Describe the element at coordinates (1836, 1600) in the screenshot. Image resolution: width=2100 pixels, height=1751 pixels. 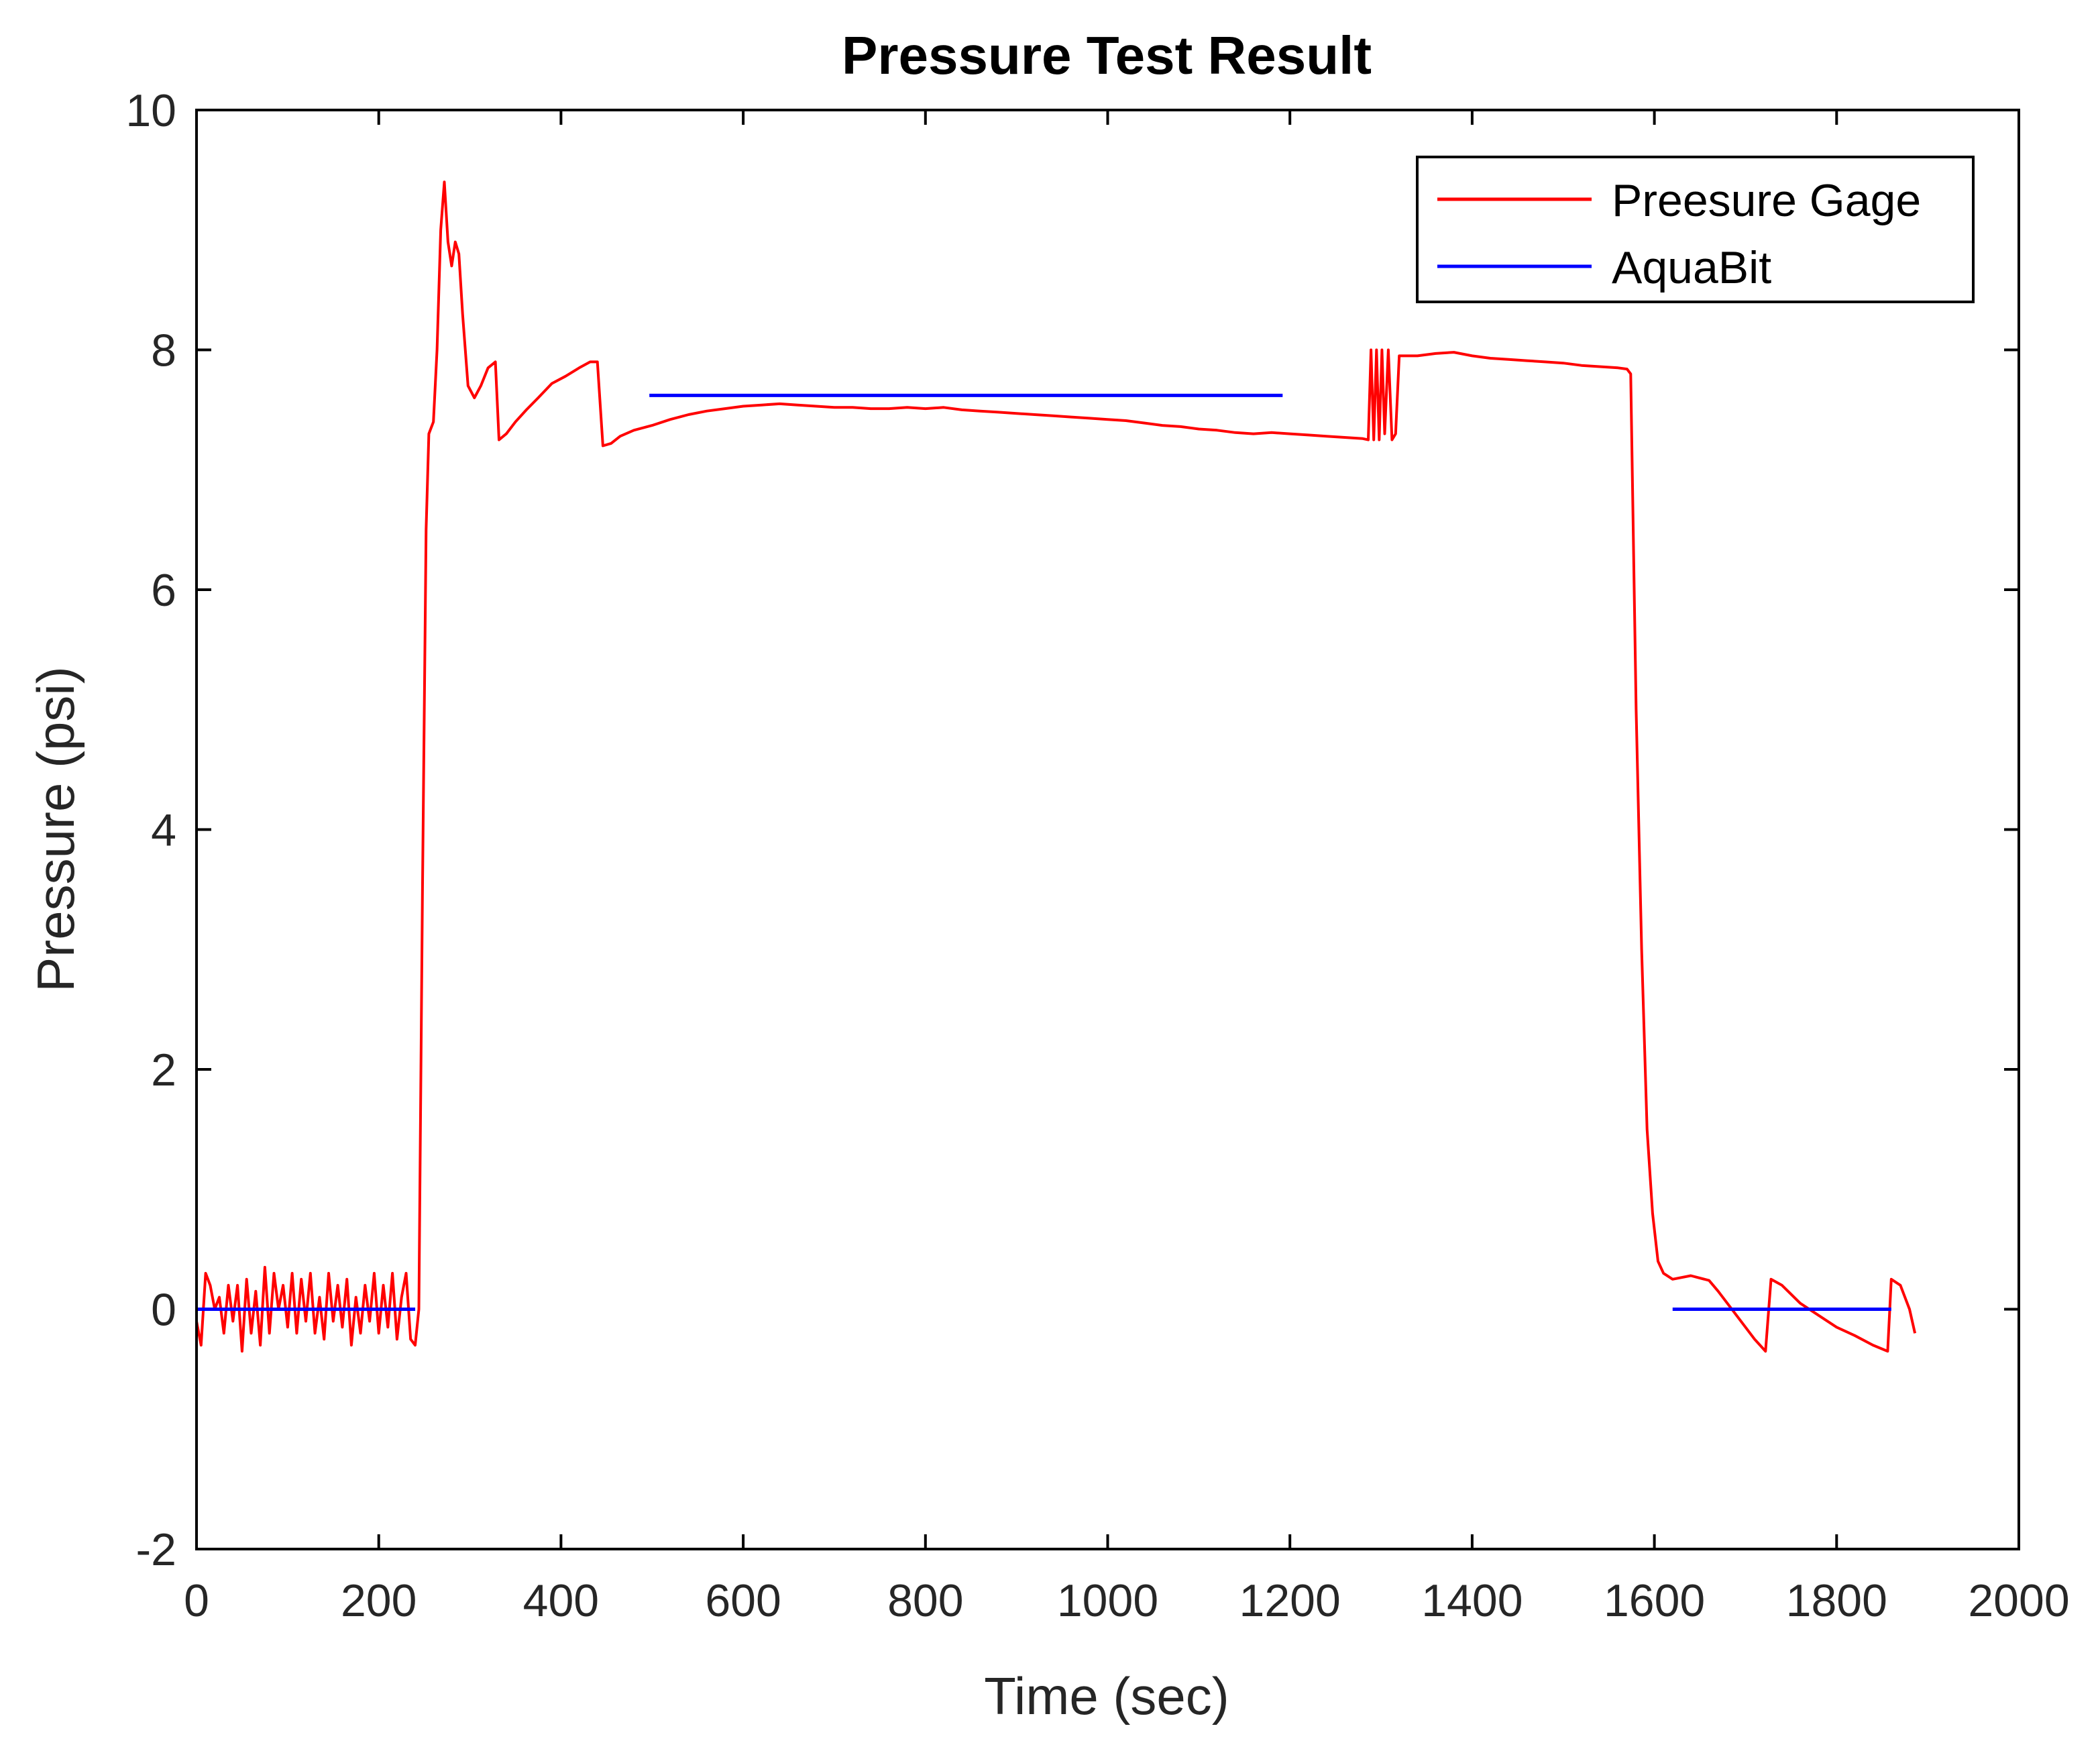
I see `x-tick-label: 1800` at that location.